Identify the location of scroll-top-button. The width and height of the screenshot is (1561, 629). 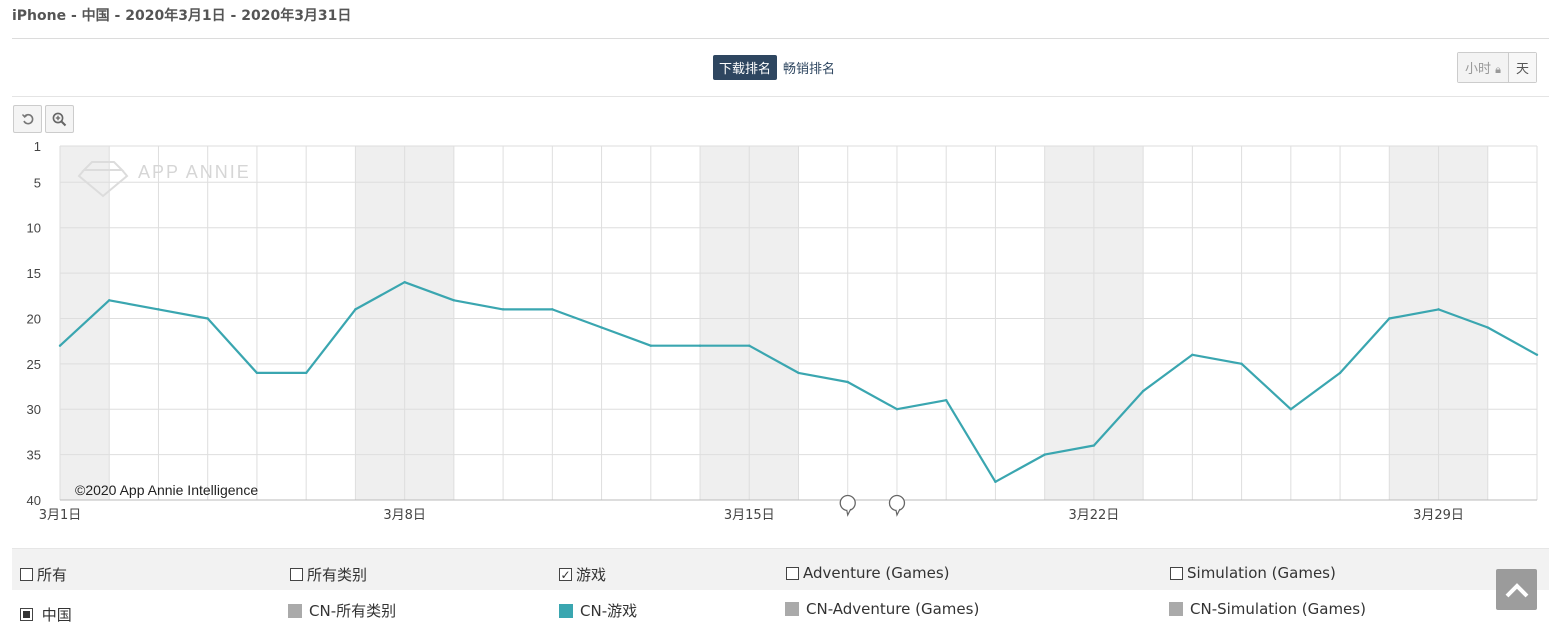
(1516, 589).